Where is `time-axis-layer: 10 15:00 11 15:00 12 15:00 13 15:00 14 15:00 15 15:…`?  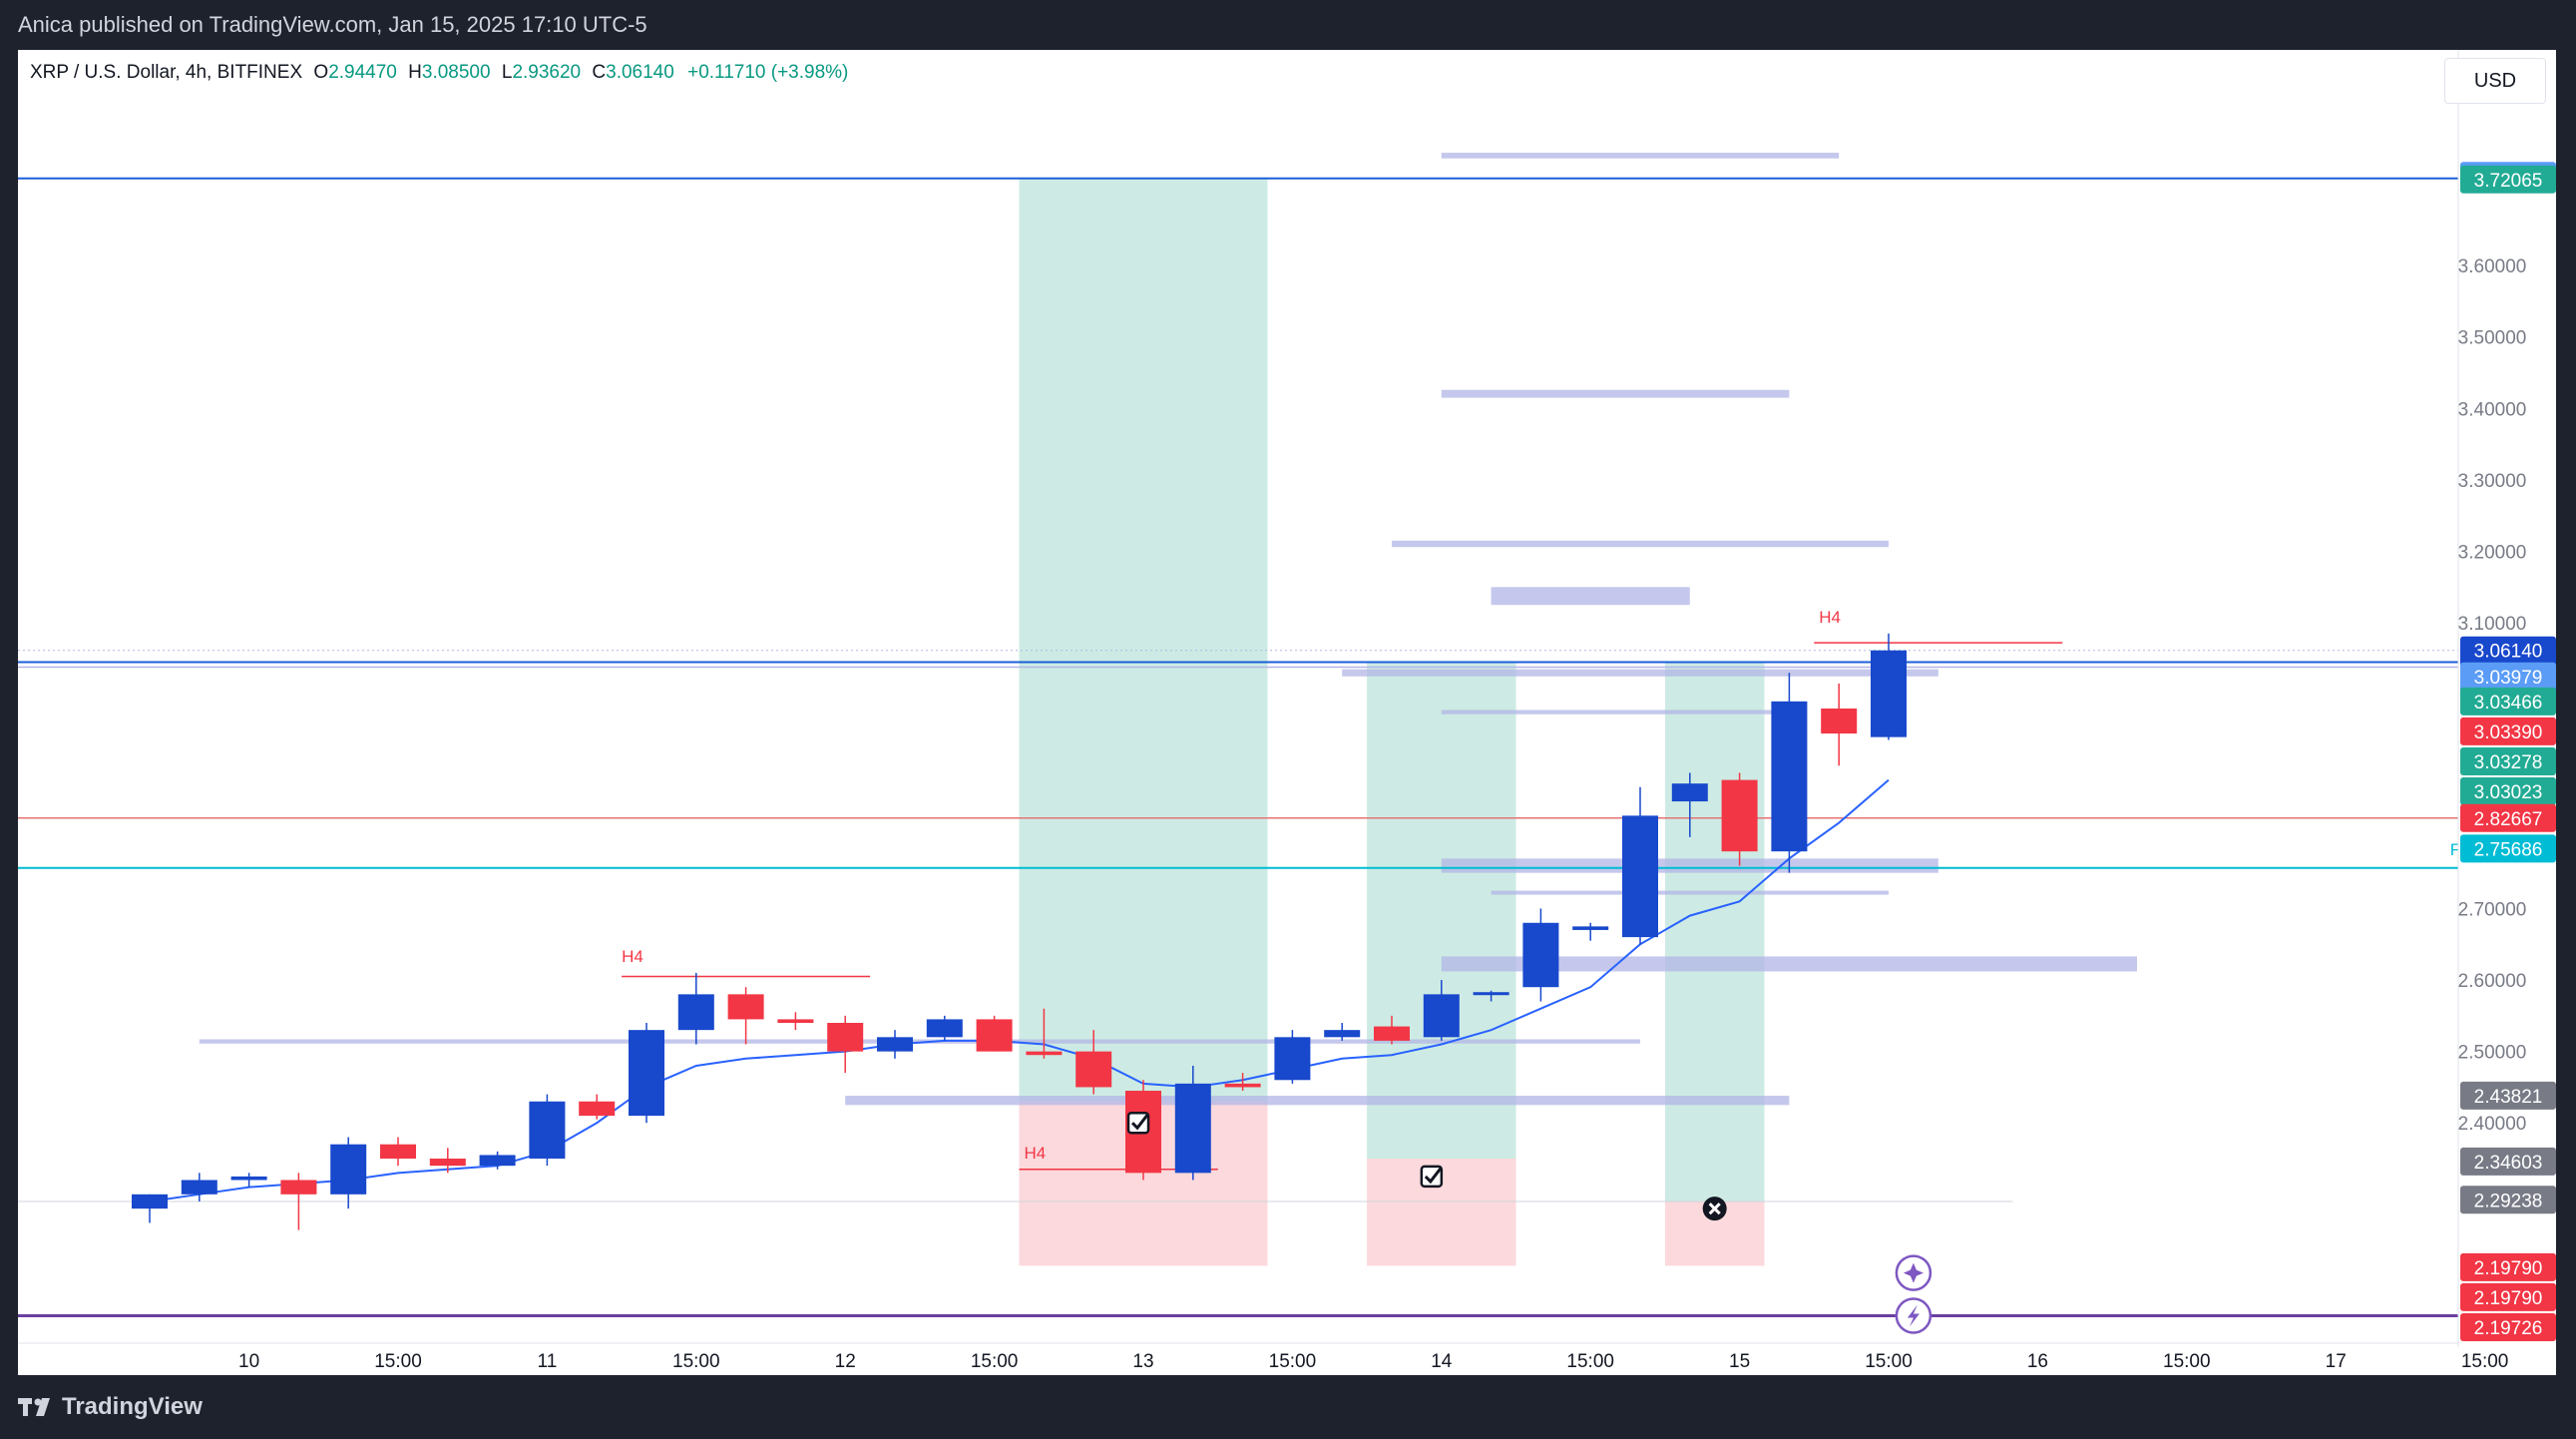 time-axis-layer: 10 15:00 11 15:00 12 15:00 13 15:00 14 15:00 15 15:… is located at coordinates (1287, 1358).